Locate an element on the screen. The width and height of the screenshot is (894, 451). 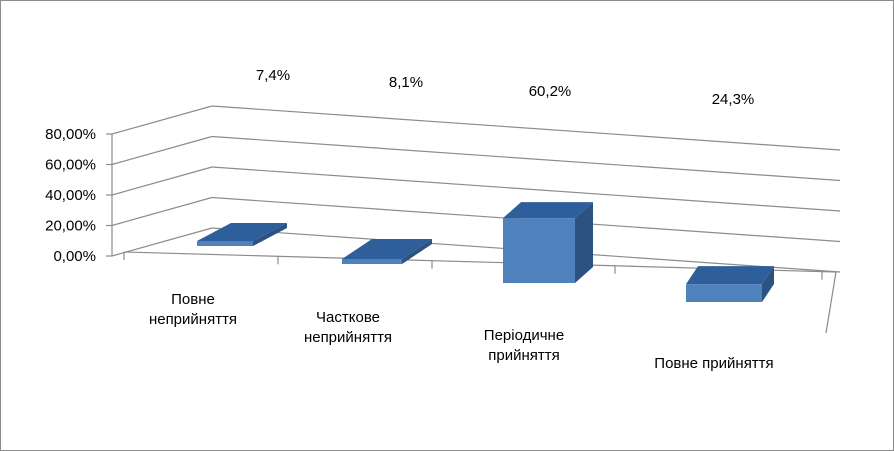
floor-right-edge is located at coordinates (831, 302).